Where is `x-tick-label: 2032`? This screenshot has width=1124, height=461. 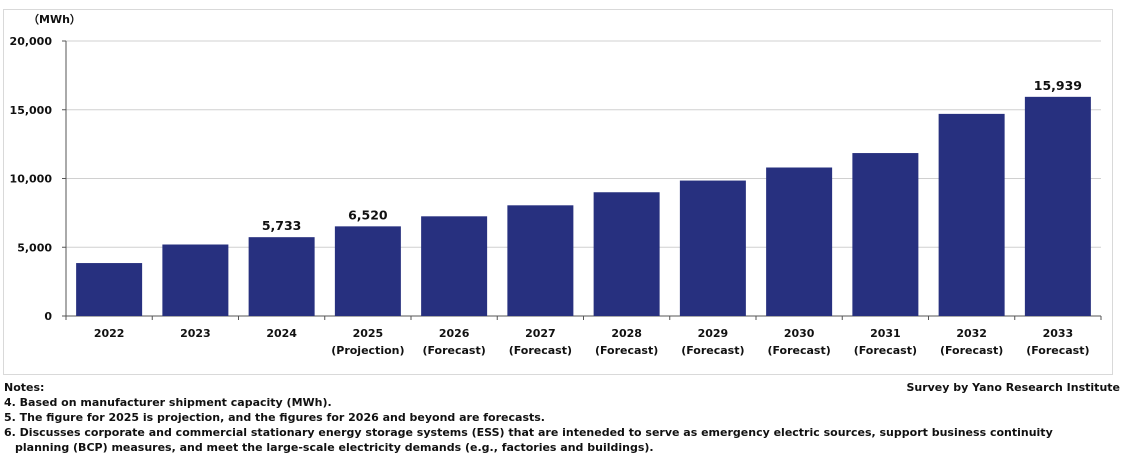
x-tick-label: 2032 is located at coordinates (971, 333).